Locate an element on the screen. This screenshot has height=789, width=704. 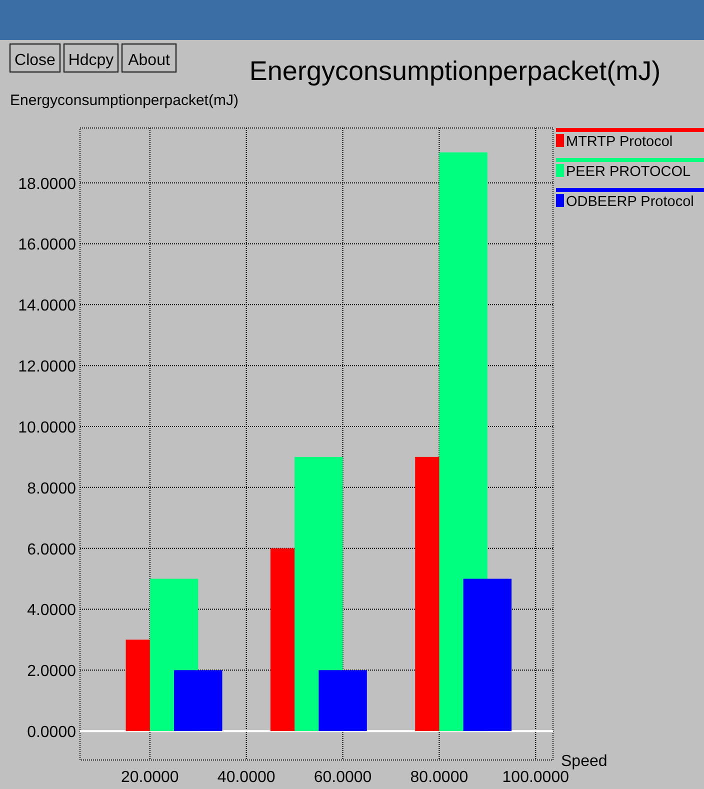
y-tick-label: 0.0000 is located at coordinates (51, 733).